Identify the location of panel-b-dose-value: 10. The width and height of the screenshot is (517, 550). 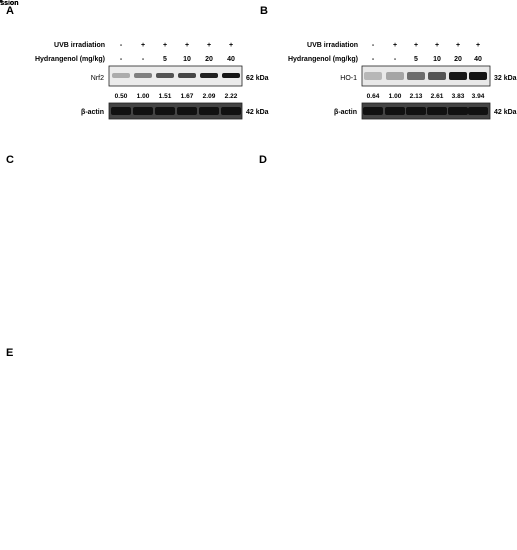
(437, 59).